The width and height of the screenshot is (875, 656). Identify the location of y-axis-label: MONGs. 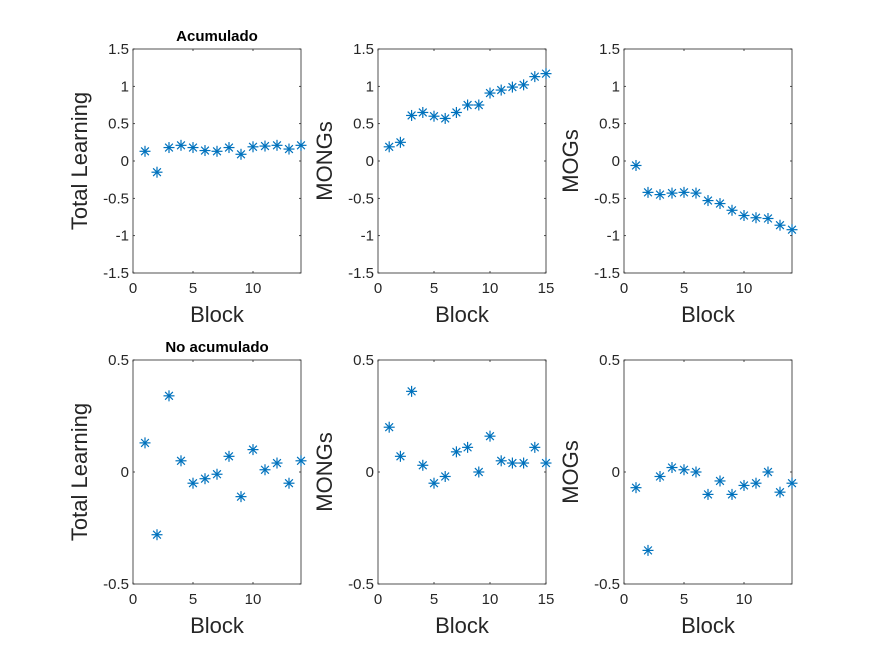
(324, 160).